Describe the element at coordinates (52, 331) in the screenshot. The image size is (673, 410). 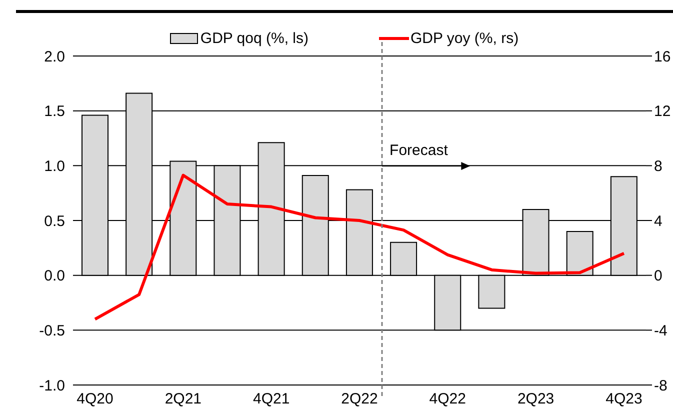
I see `y-tick-label: -0.5` at that location.